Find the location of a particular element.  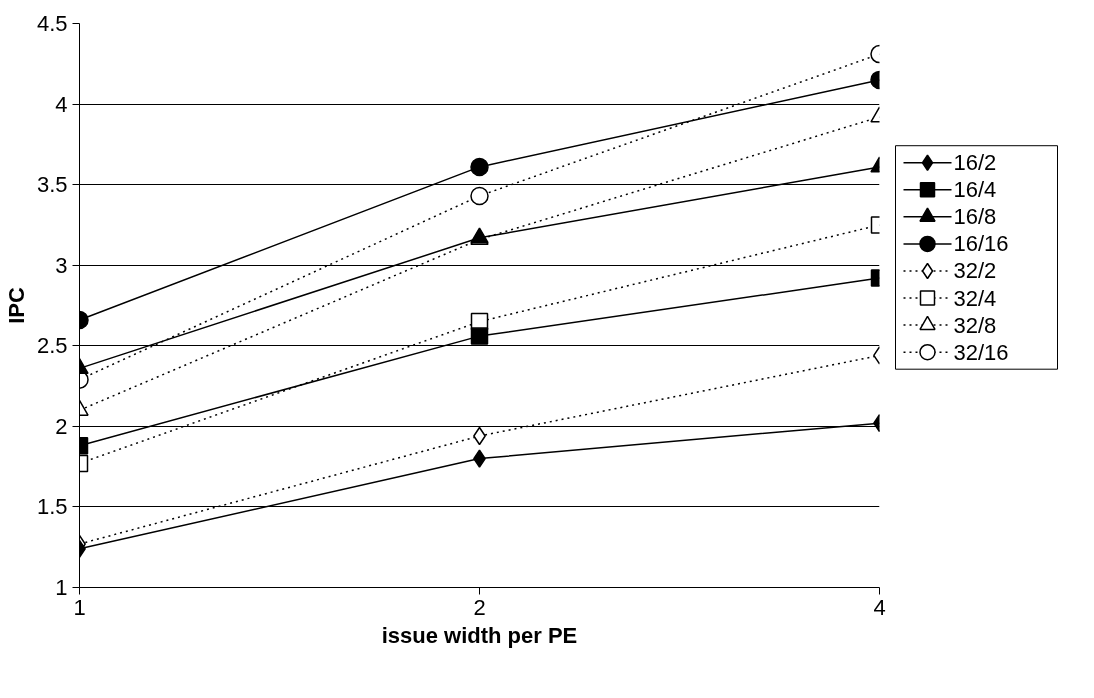

y-tick-label: 1 is located at coordinates (61, 587).